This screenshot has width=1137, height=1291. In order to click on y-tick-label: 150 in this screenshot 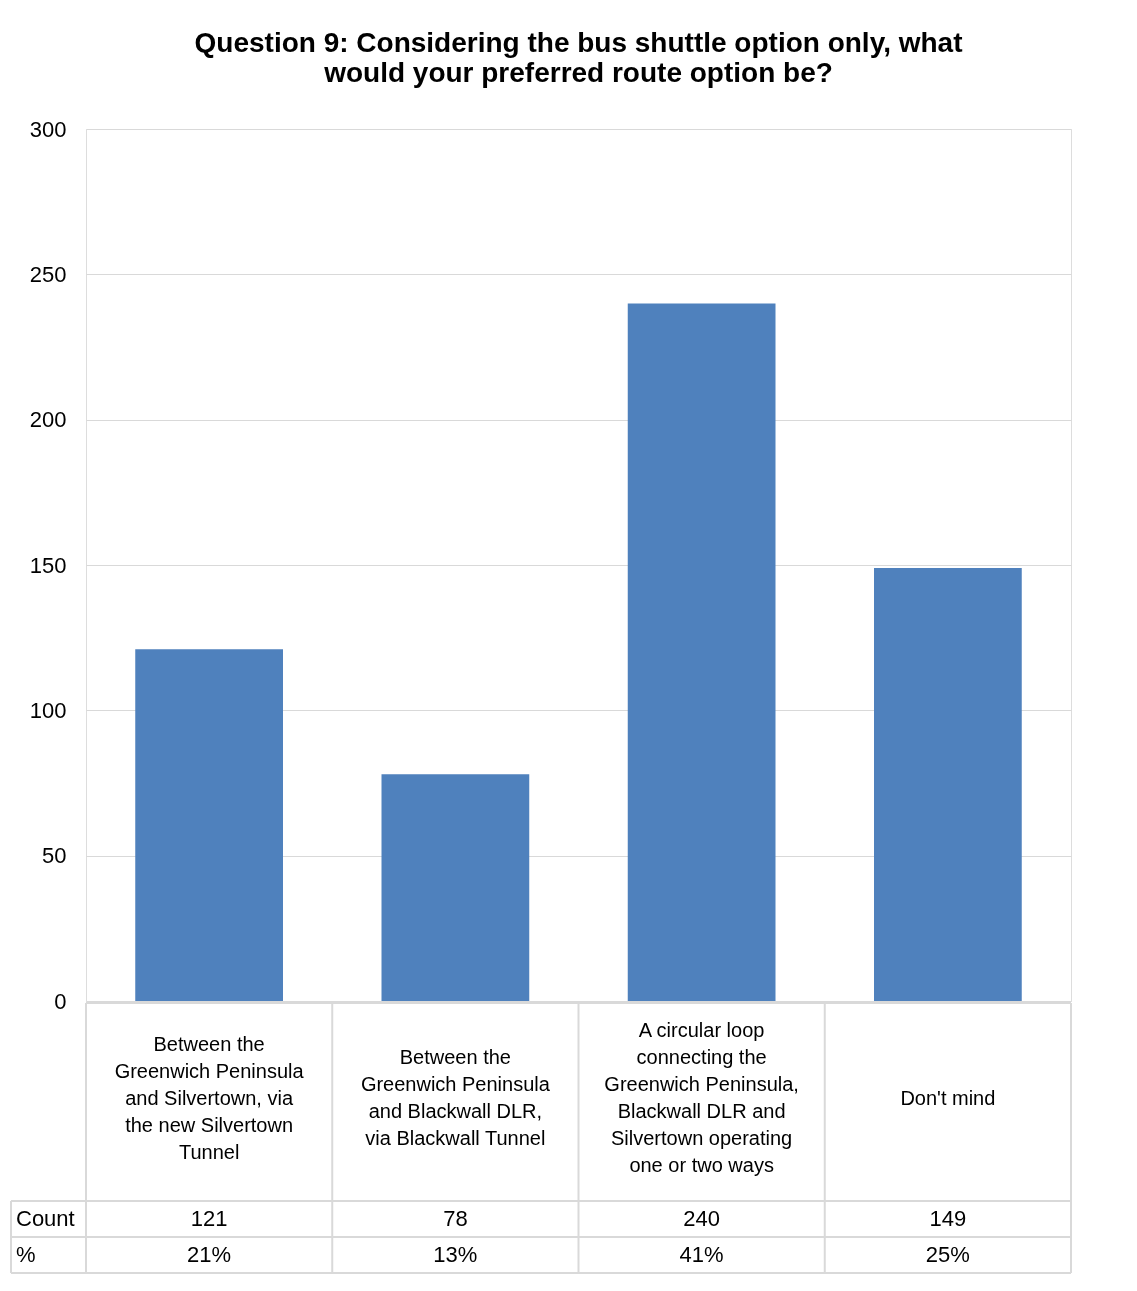, I will do `click(48, 565)`.